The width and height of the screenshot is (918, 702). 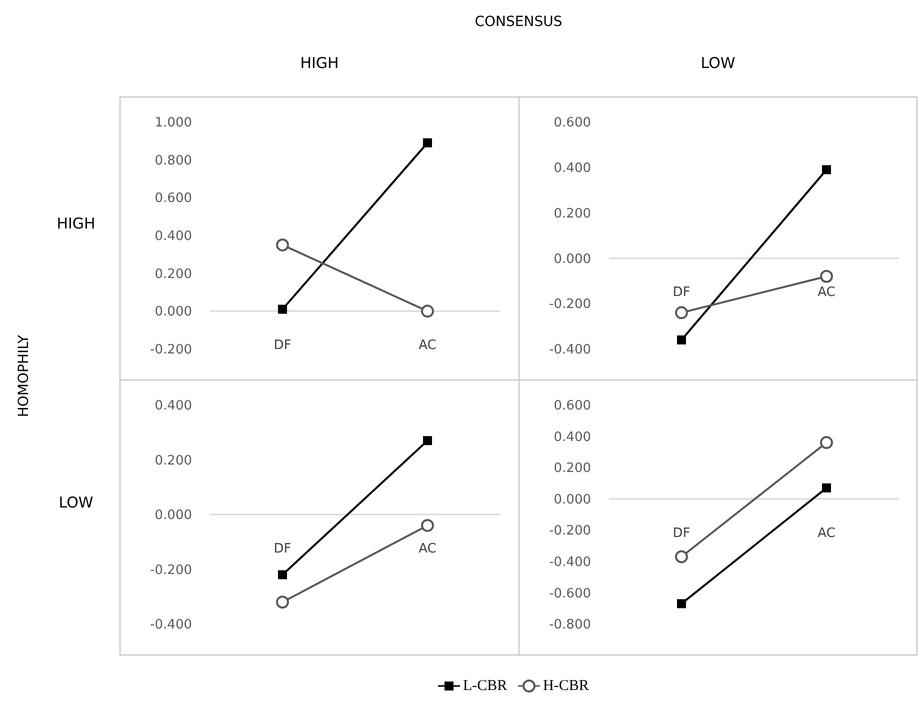 What do you see at coordinates (173, 160) in the screenshot?
I see `y-tick-label: 0.800` at bounding box center [173, 160].